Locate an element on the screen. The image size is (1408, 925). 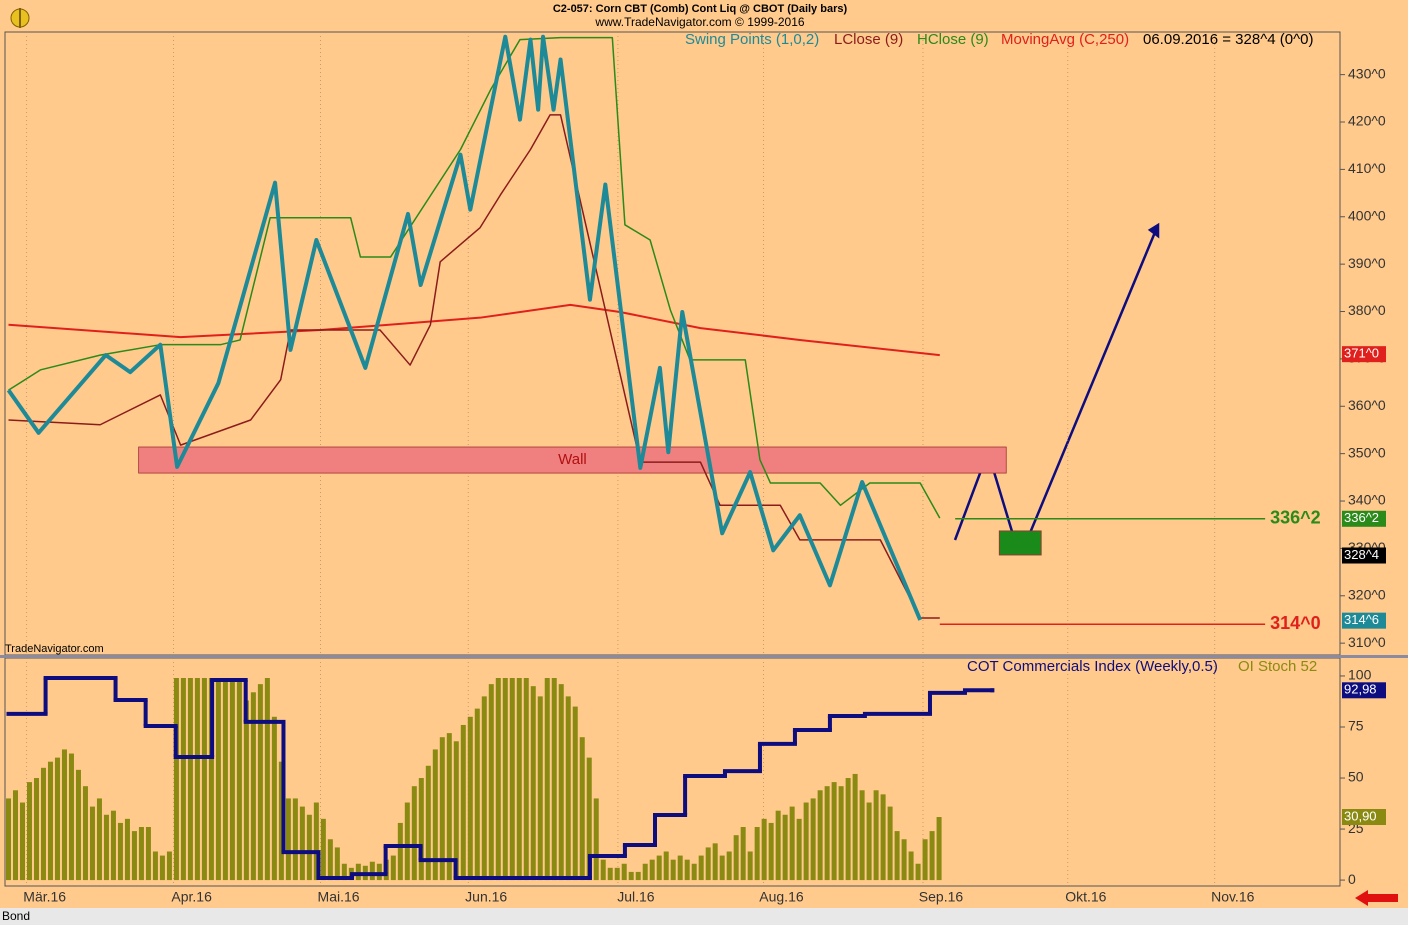
value-tag-label: 336^2 is located at coordinates (1361, 517).